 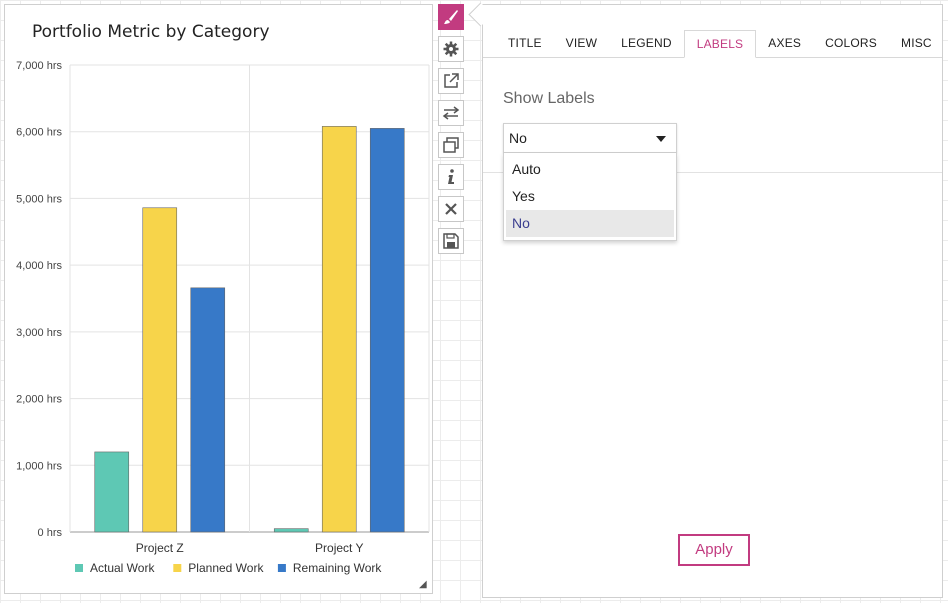 What do you see at coordinates (851, 43) in the screenshot?
I see `tab-colors: COLORS` at bounding box center [851, 43].